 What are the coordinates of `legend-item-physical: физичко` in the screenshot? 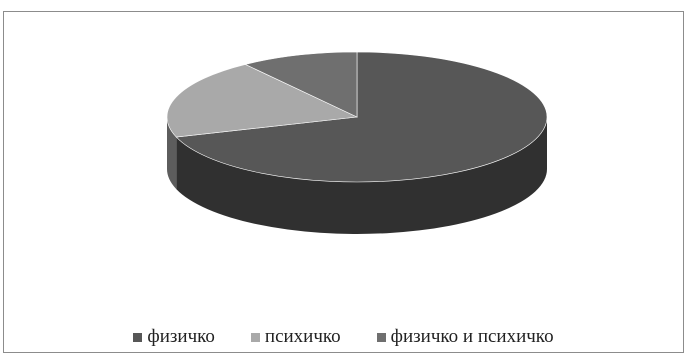 It's located at (174, 337).